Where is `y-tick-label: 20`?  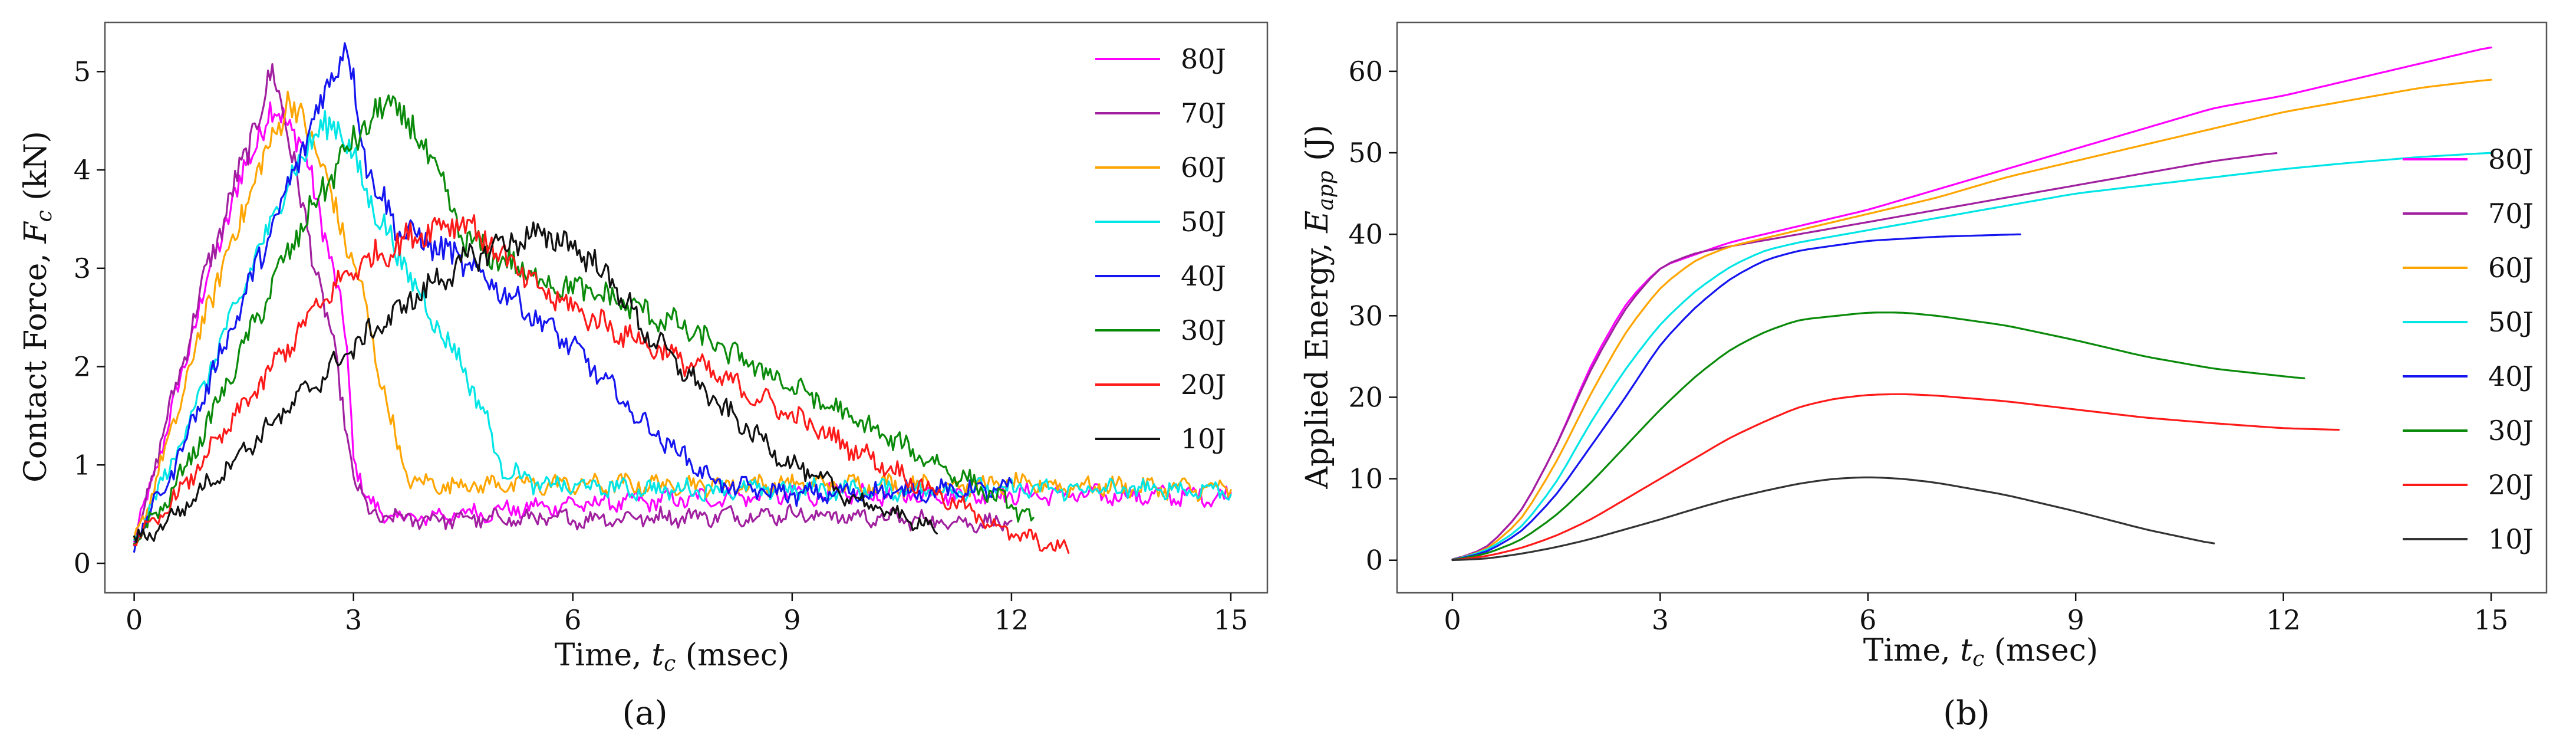
y-tick-label: 20 is located at coordinates (1365, 397).